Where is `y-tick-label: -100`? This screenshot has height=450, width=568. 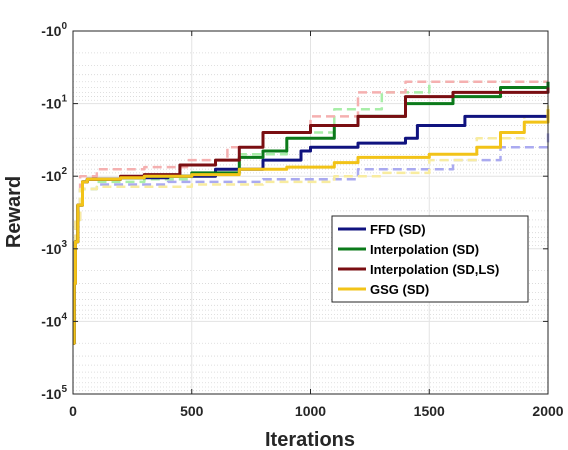 y-tick-label: -100 is located at coordinates (54, 30).